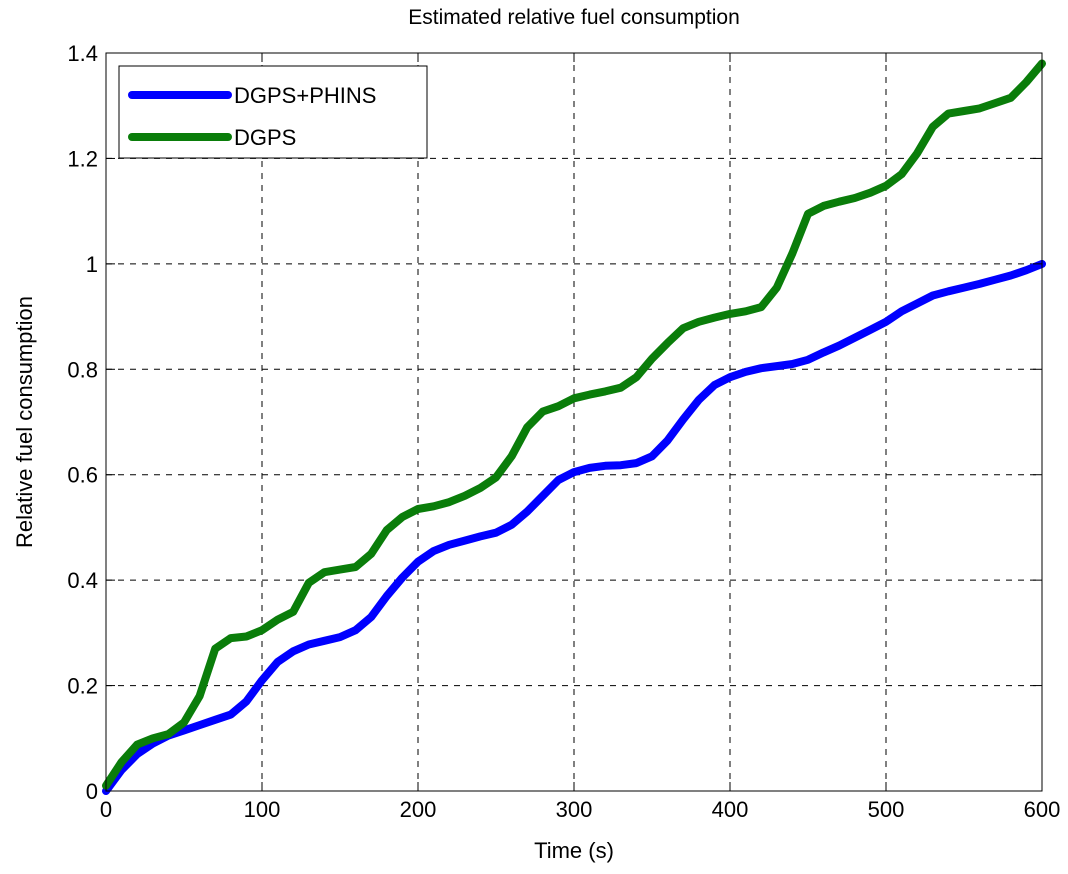 This screenshot has height=874, width=1068. I want to click on x-tick-label: 0, so click(106, 809).